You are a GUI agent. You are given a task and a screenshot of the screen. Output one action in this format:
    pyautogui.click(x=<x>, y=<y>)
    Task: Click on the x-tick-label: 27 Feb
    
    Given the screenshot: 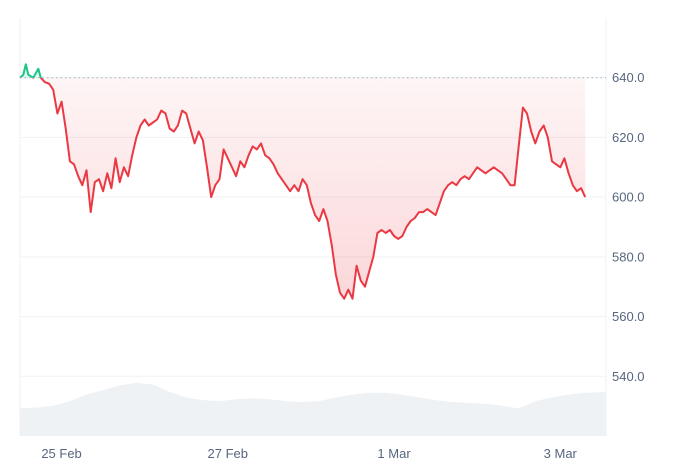 What is the action you would take?
    pyautogui.click(x=228, y=453)
    